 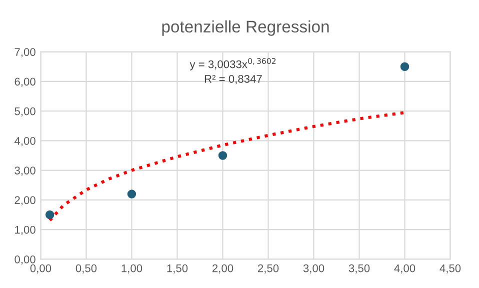 I want to click on x-tick-label: 1,00, so click(x=132, y=269).